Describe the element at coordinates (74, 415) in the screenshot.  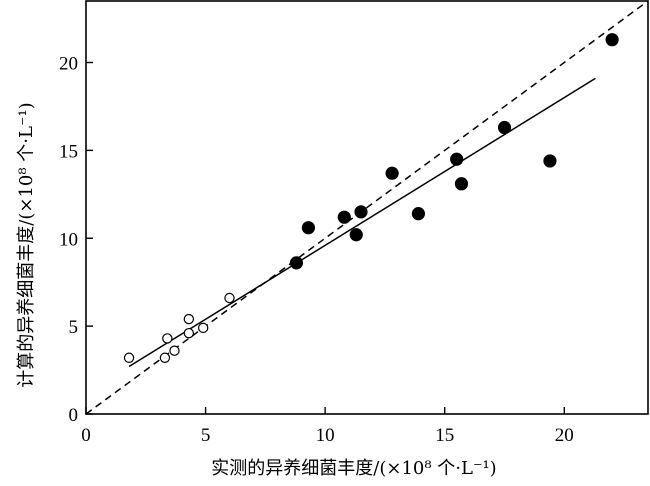
I see `y-tick-label: 0` at that location.